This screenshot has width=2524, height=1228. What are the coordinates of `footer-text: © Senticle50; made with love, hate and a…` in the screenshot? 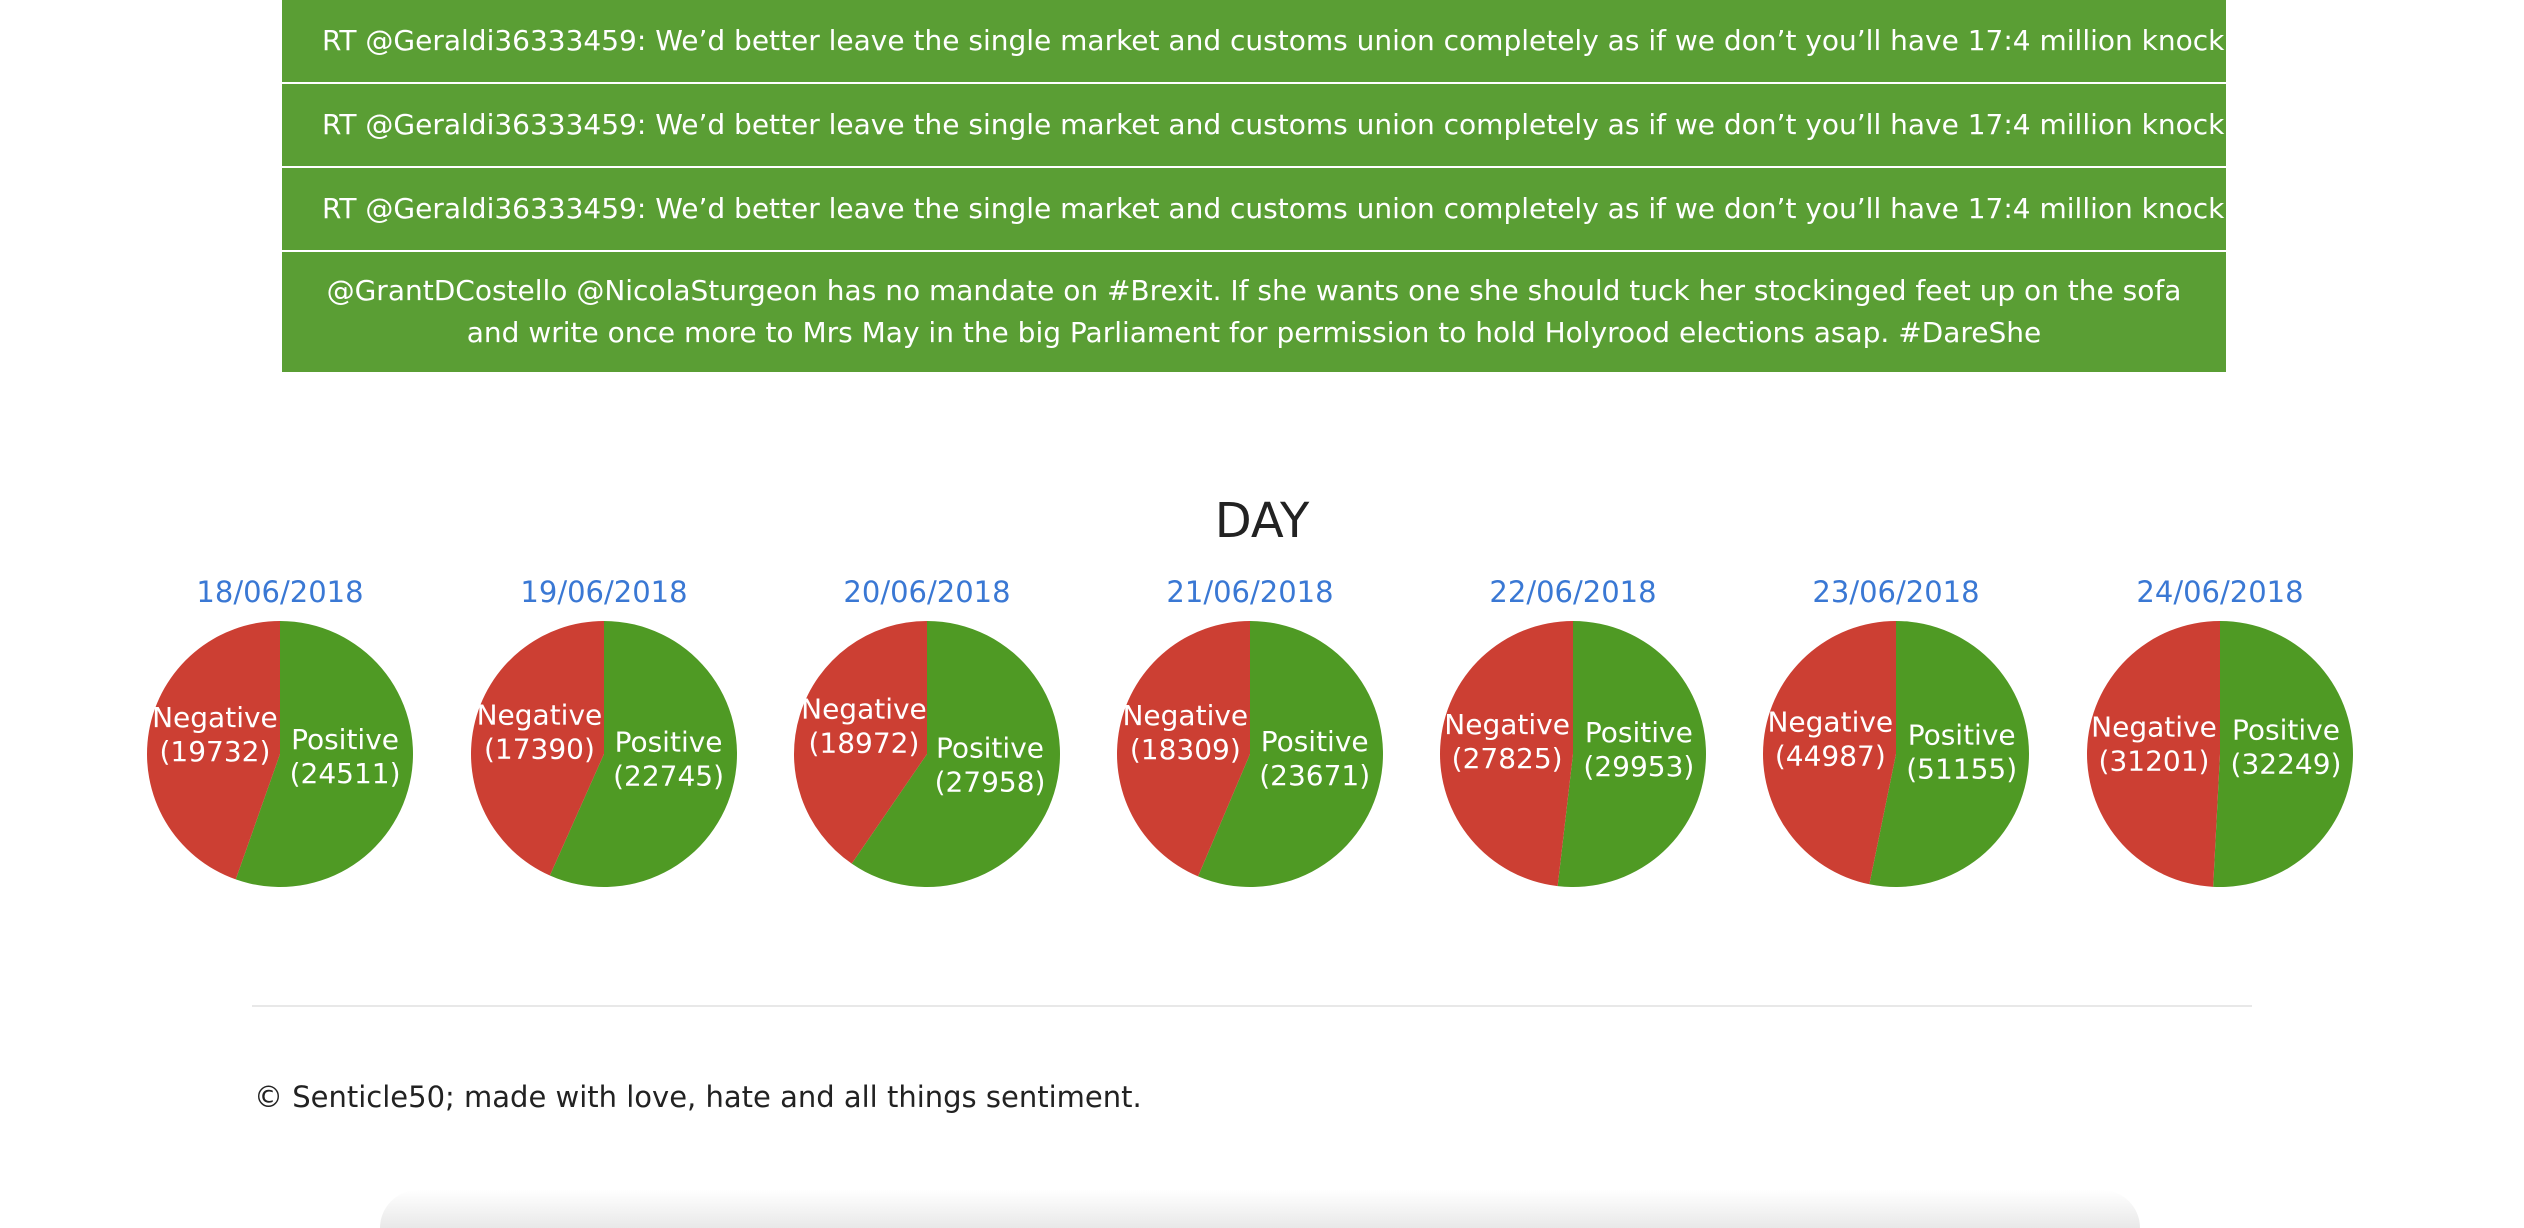 It's located at (698, 1097).